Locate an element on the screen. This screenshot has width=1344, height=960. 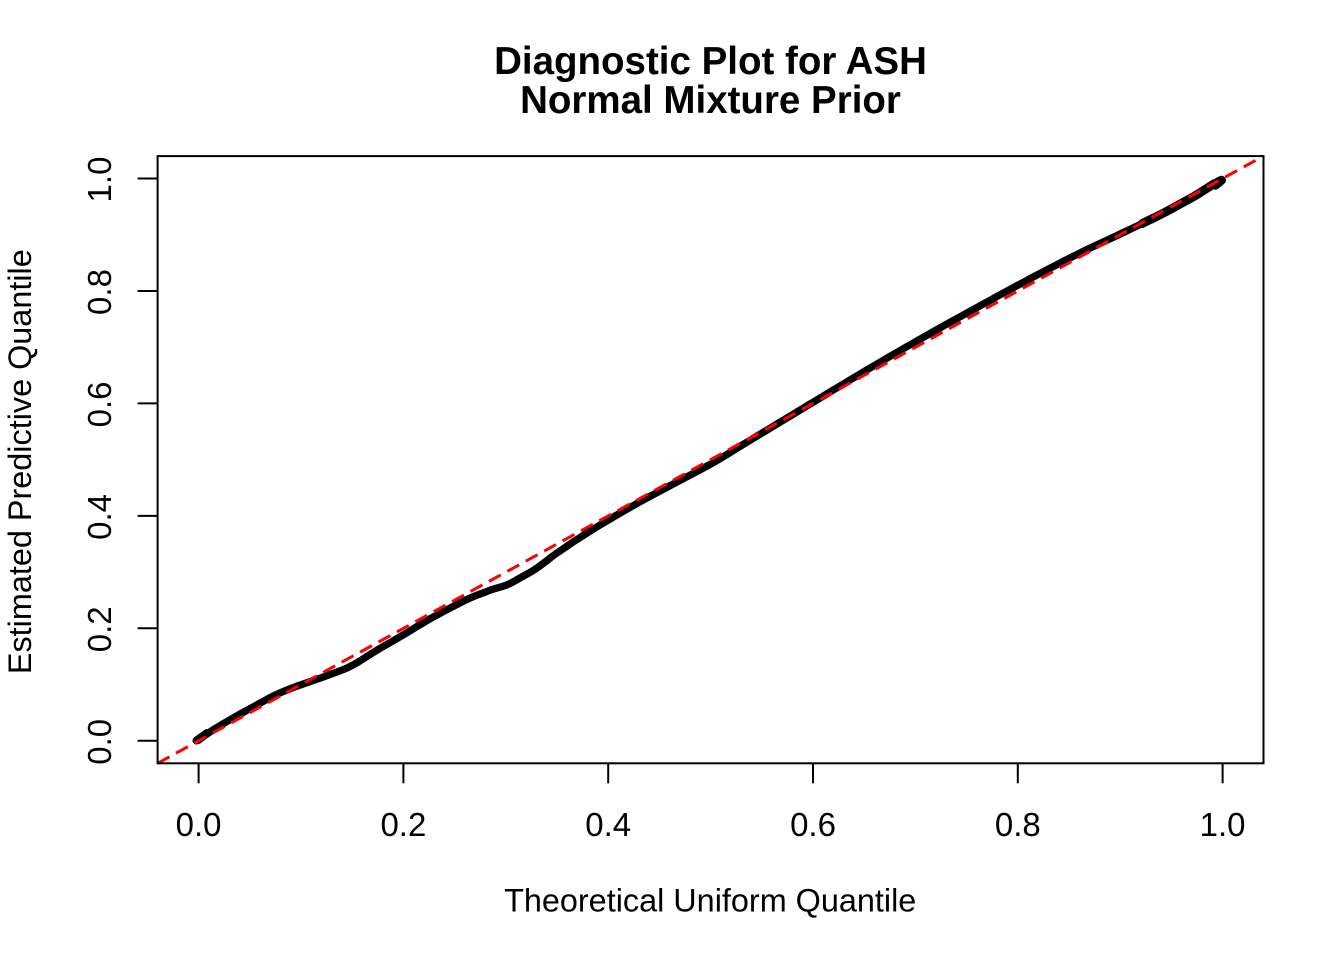
svg-text: Normal Mixture Prior is located at coordinates (710, 100).